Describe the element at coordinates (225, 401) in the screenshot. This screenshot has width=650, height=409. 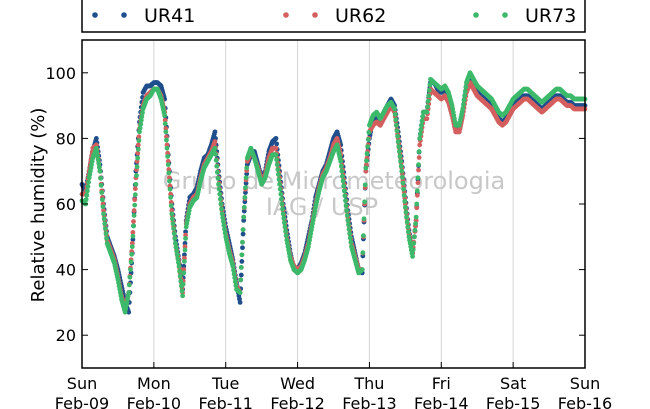
I see `x-tick-label-date: Feb-11` at that location.